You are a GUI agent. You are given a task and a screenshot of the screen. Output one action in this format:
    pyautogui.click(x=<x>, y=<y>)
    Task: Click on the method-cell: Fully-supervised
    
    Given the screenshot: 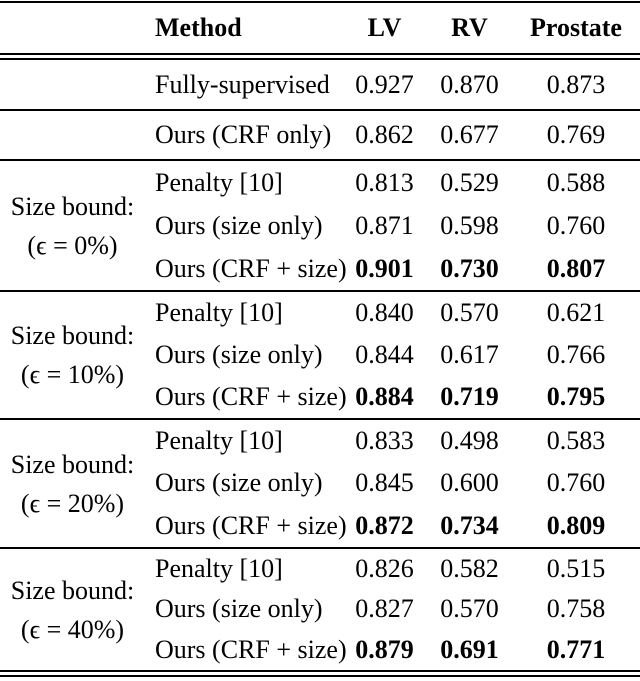 What is the action you would take?
    pyautogui.click(x=242, y=84)
    